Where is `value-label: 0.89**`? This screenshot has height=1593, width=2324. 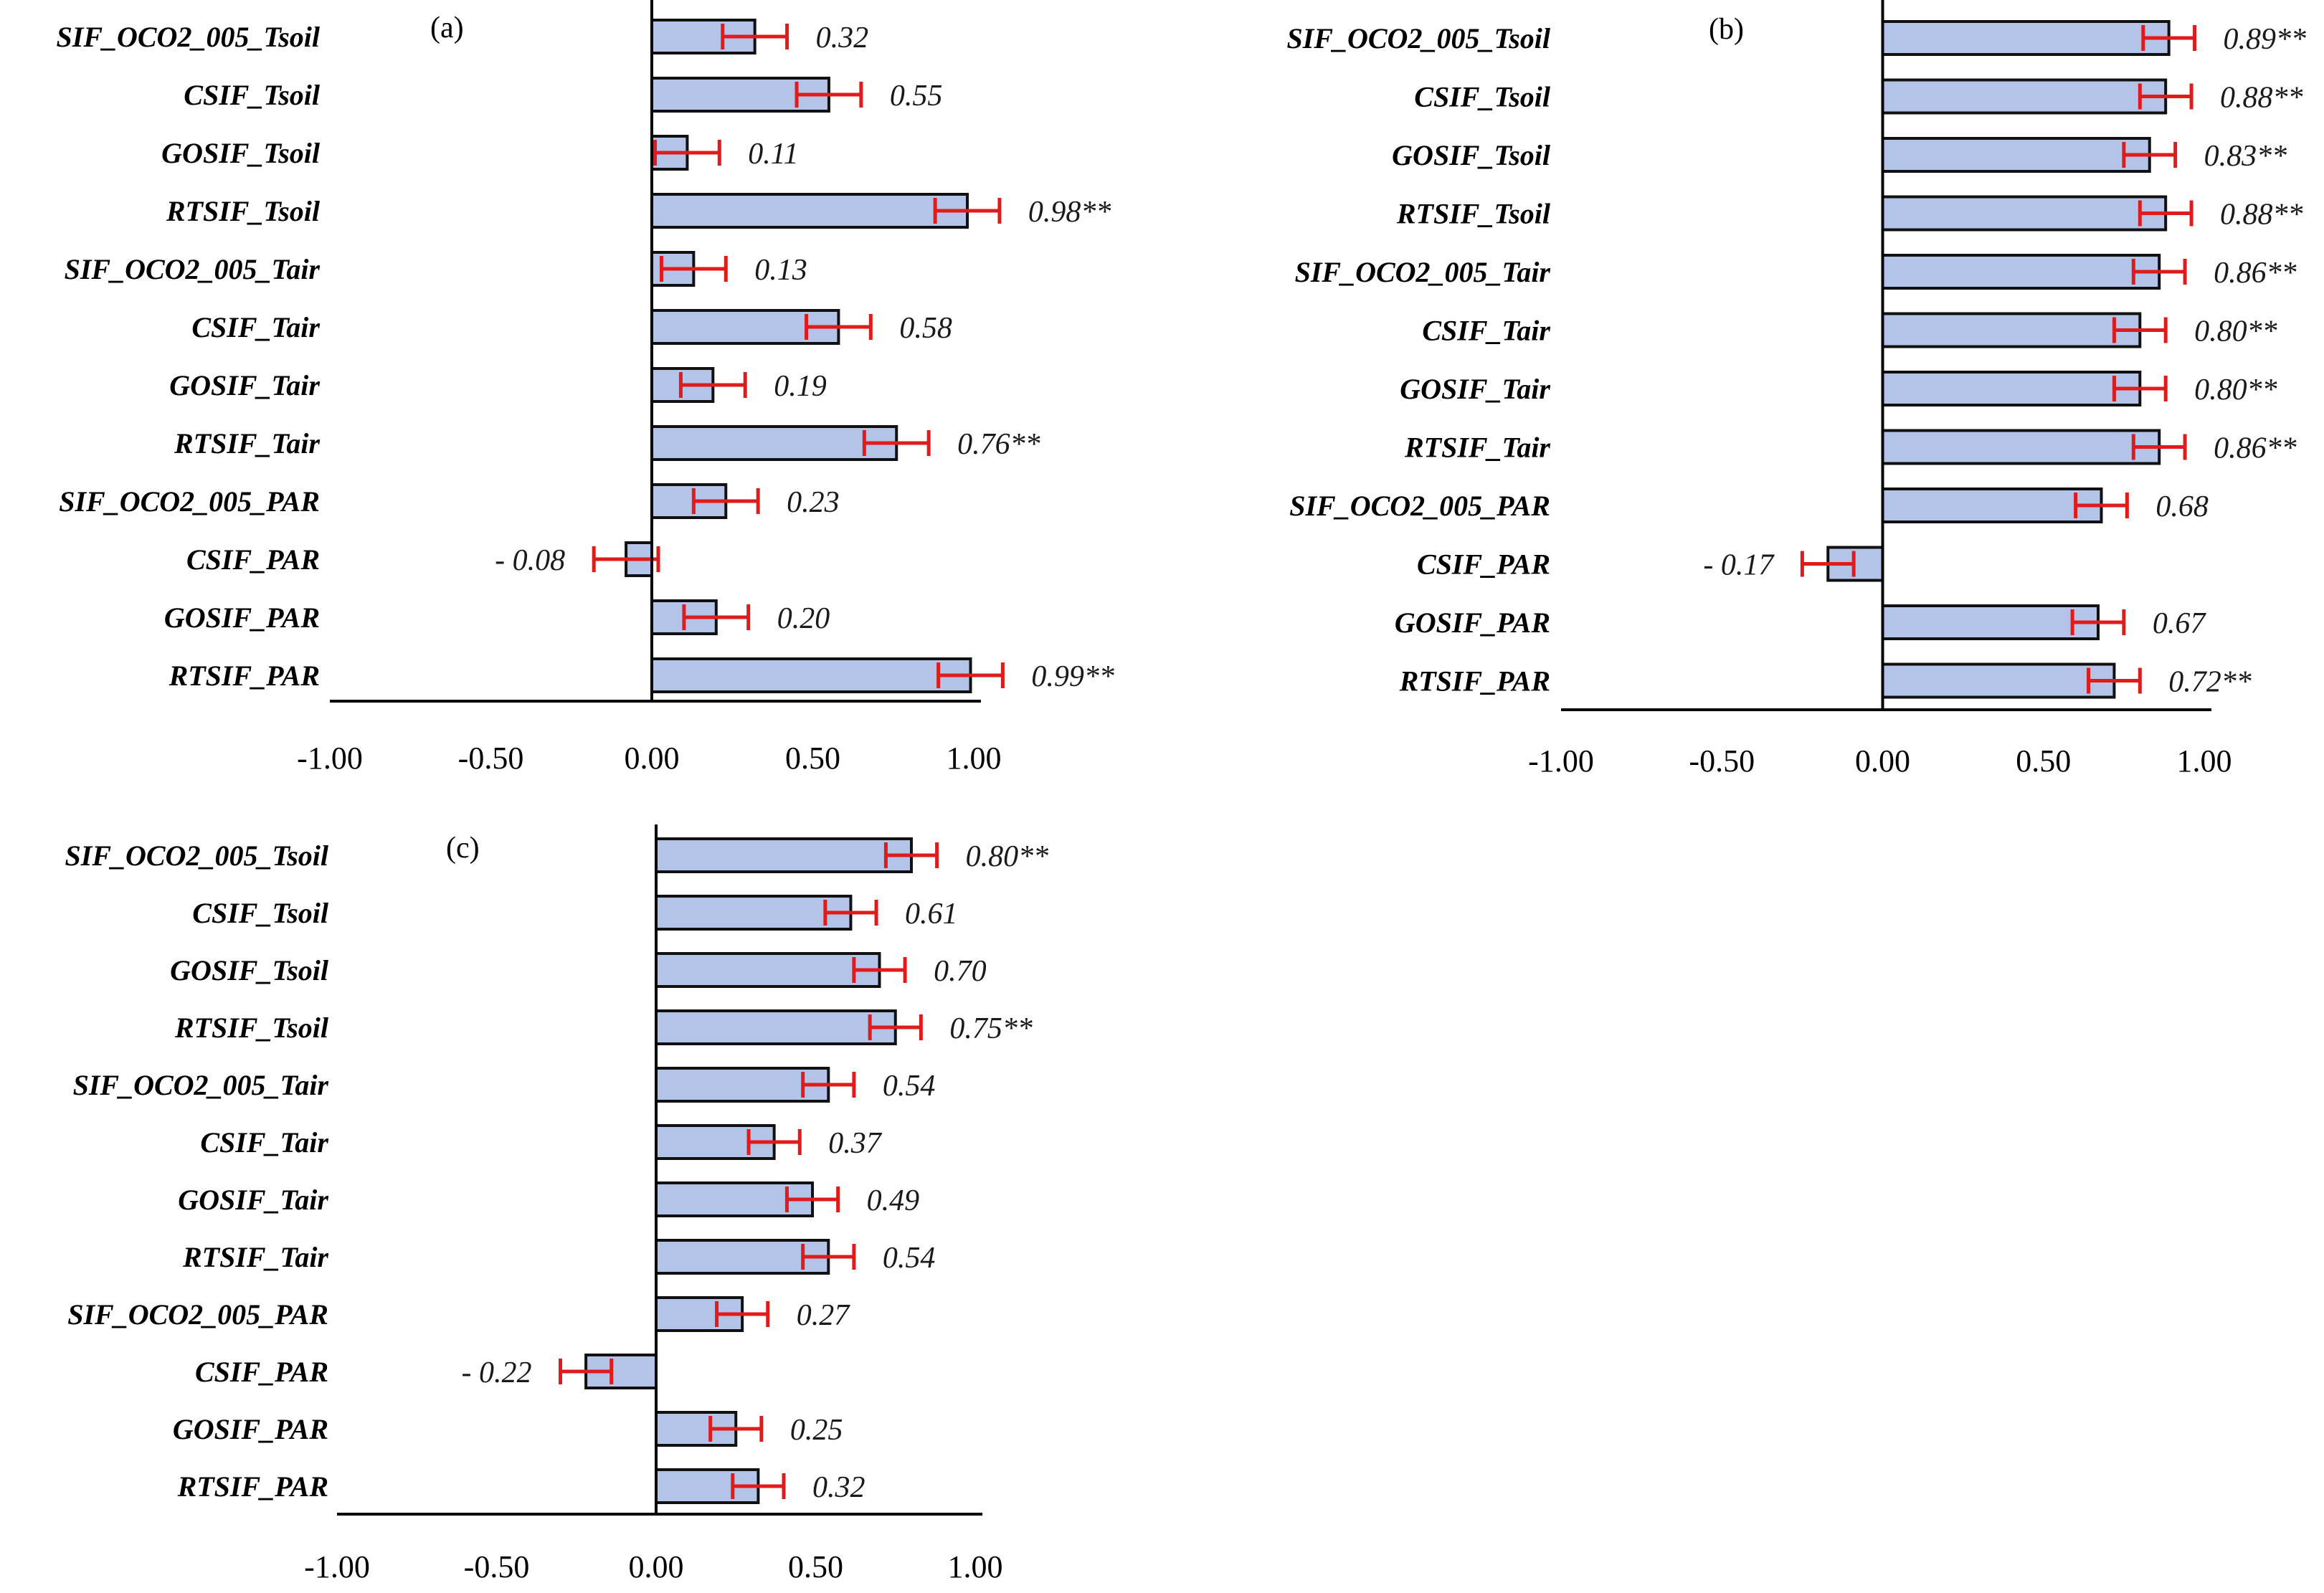 value-label: 0.89** is located at coordinates (2265, 39).